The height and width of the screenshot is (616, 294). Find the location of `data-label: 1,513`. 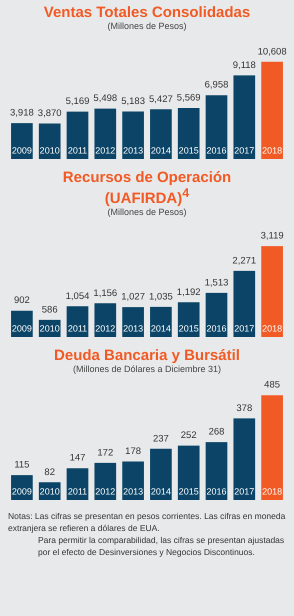

data-label: 1,513 is located at coordinates (216, 282).